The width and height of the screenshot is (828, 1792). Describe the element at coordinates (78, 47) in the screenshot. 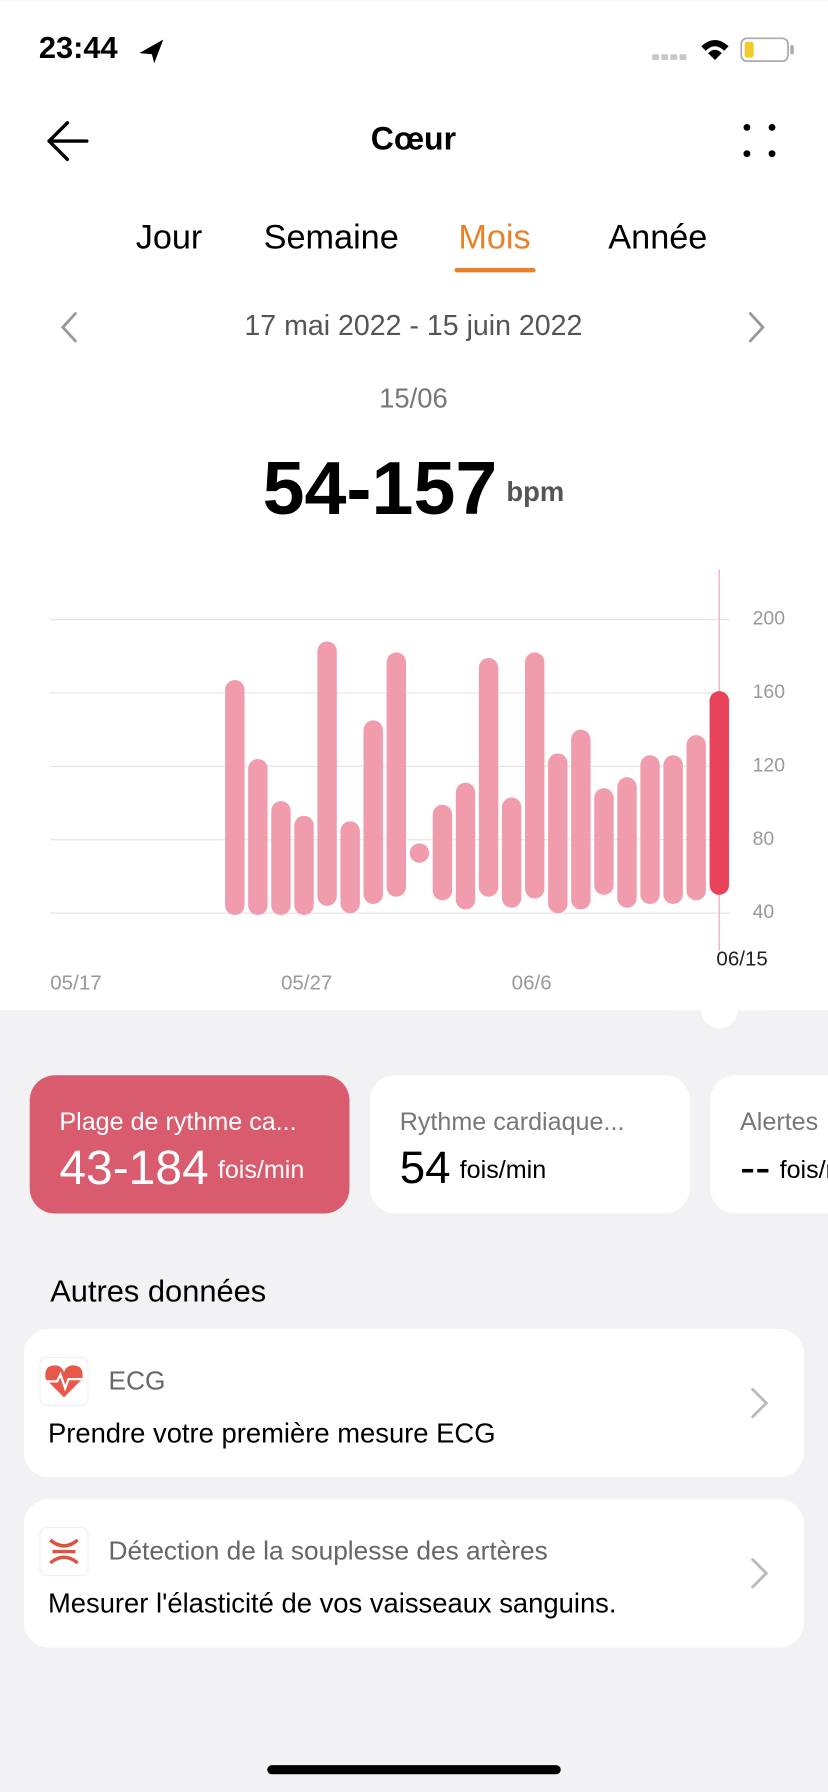

I see `status-time: 23:44` at that location.